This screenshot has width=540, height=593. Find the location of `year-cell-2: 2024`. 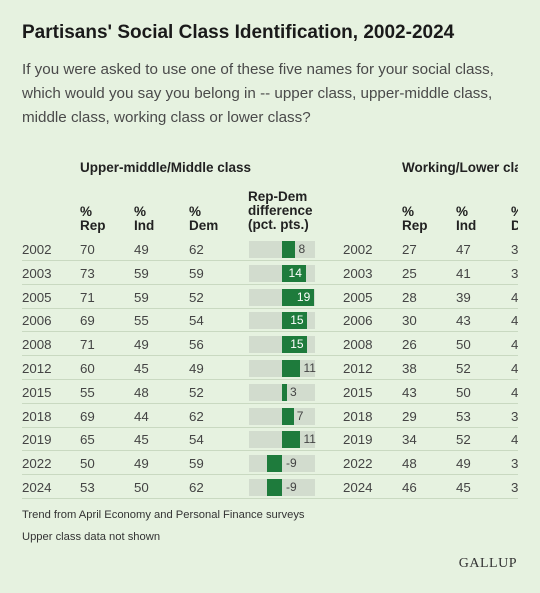

year-cell-2: 2024 is located at coordinates (358, 487).